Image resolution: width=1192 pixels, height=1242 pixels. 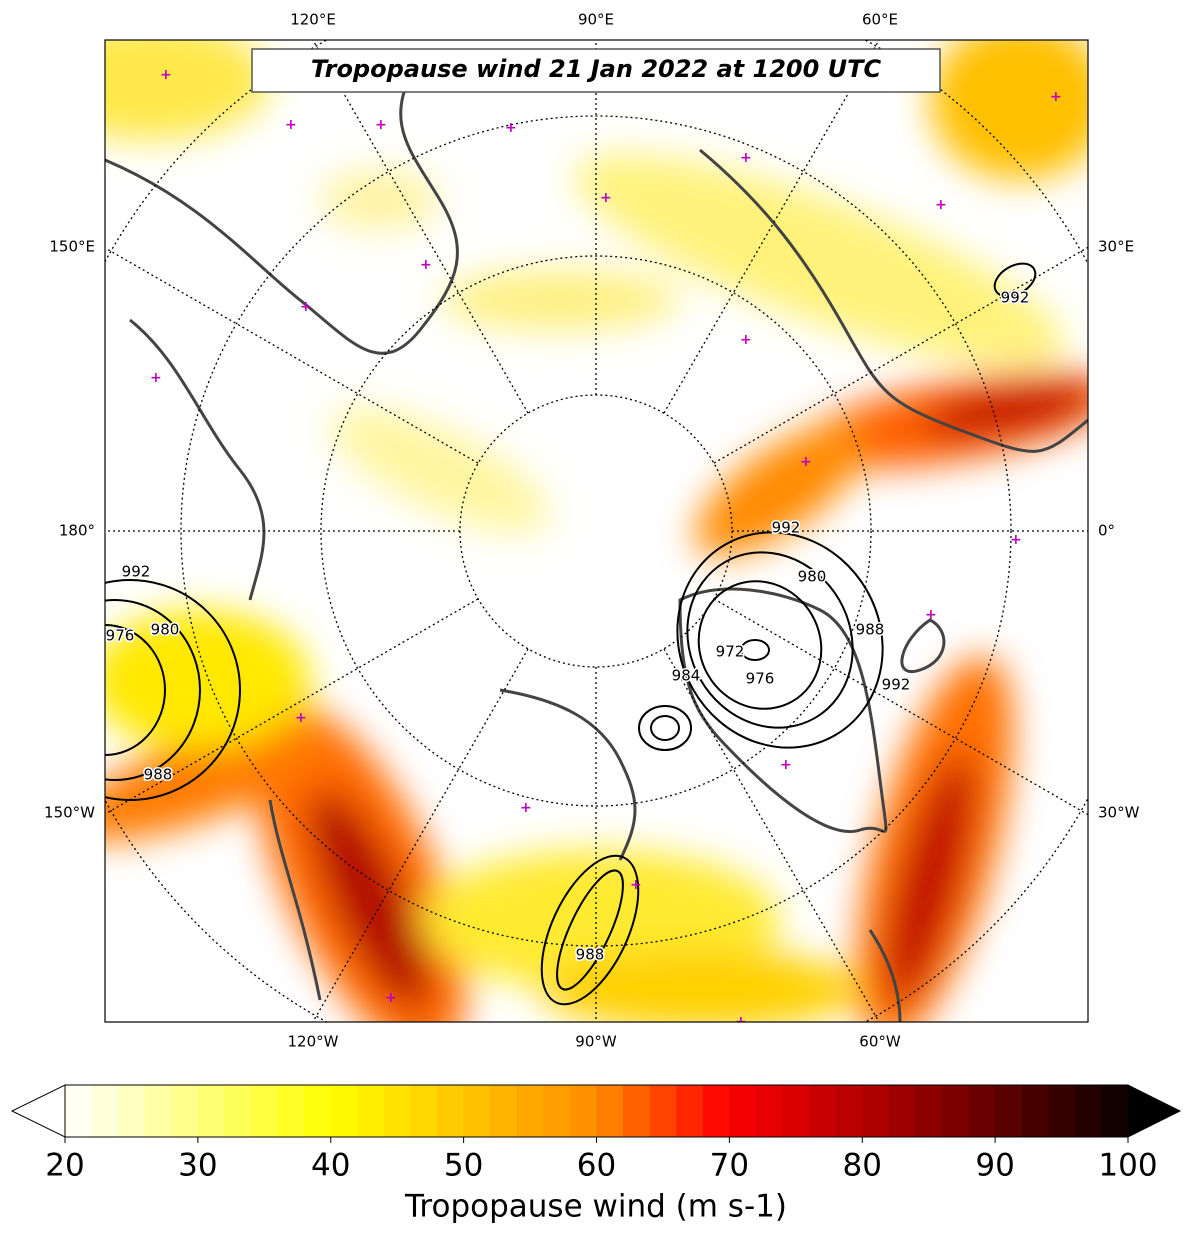 What do you see at coordinates (1119, 813) in the screenshot?
I see `lon-label: 30°W` at bounding box center [1119, 813].